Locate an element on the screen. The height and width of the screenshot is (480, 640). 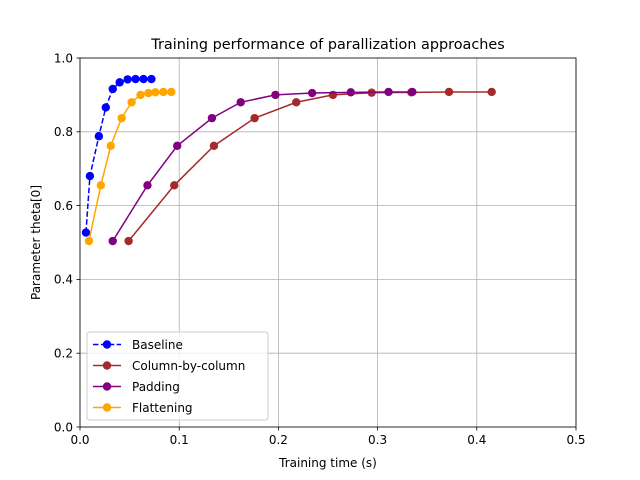
y-axis-label: Parameter theta[0] is located at coordinates (36, 242).